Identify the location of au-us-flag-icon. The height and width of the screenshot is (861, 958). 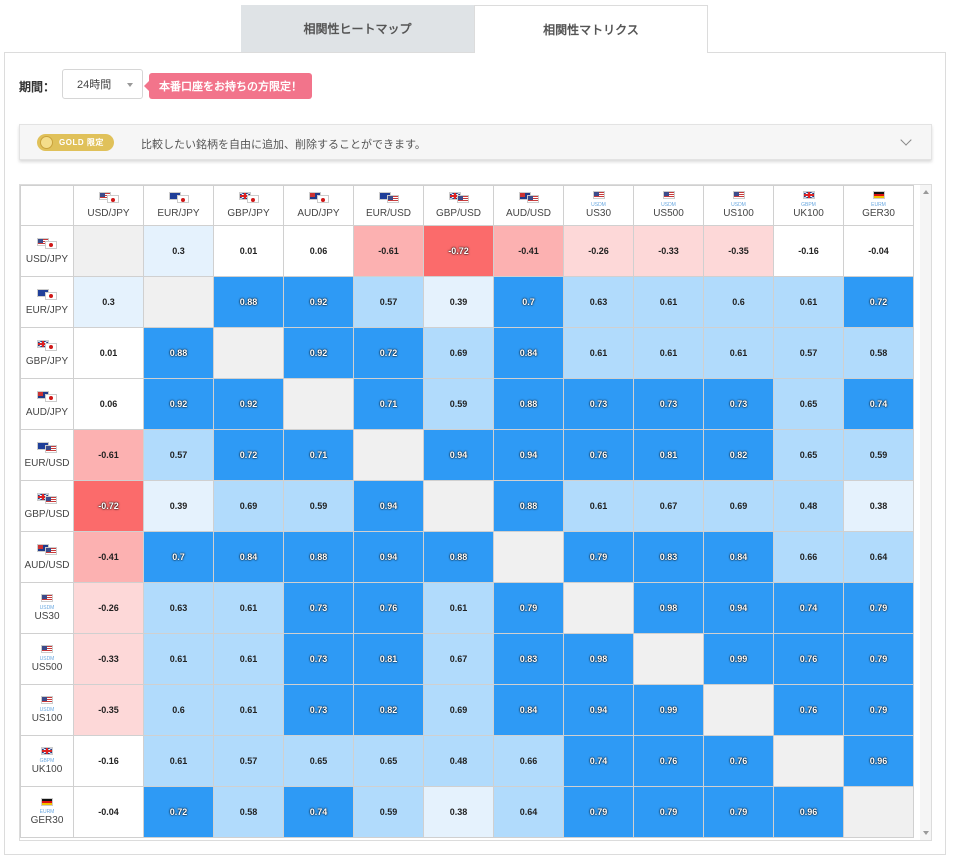
(47, 549).